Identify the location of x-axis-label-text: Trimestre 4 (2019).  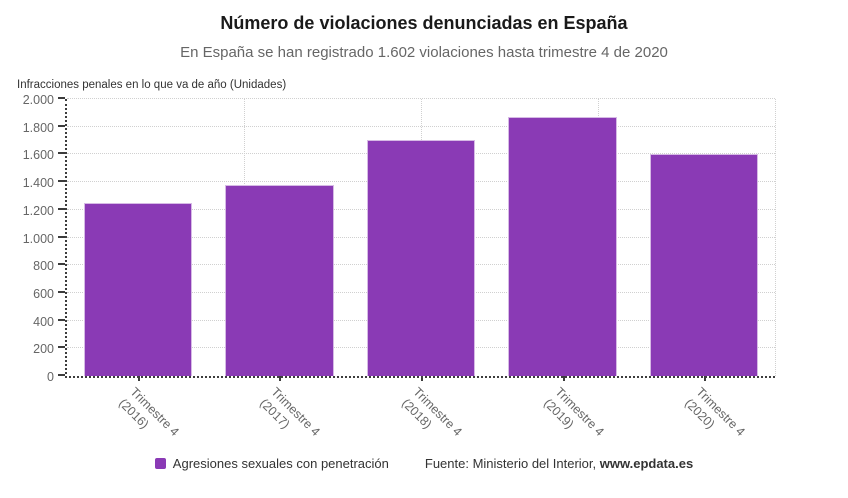
(573, 411).